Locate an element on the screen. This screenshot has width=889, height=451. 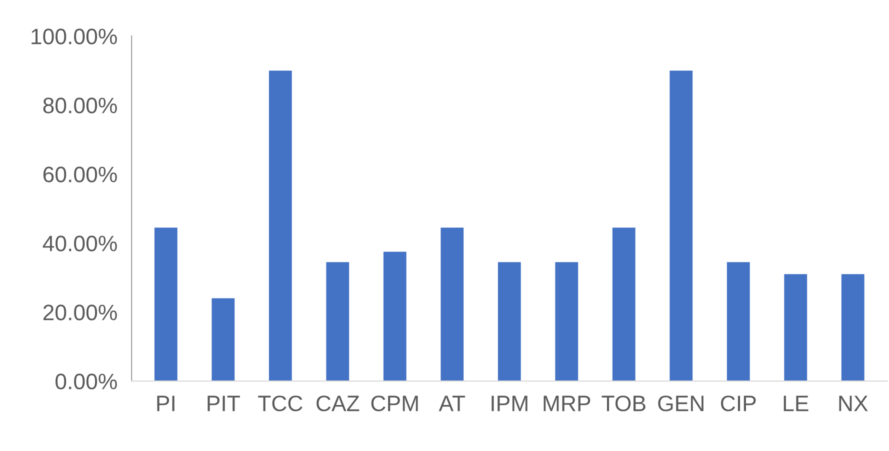
x-tick-label: PIT is located at coordinates (224, 404).